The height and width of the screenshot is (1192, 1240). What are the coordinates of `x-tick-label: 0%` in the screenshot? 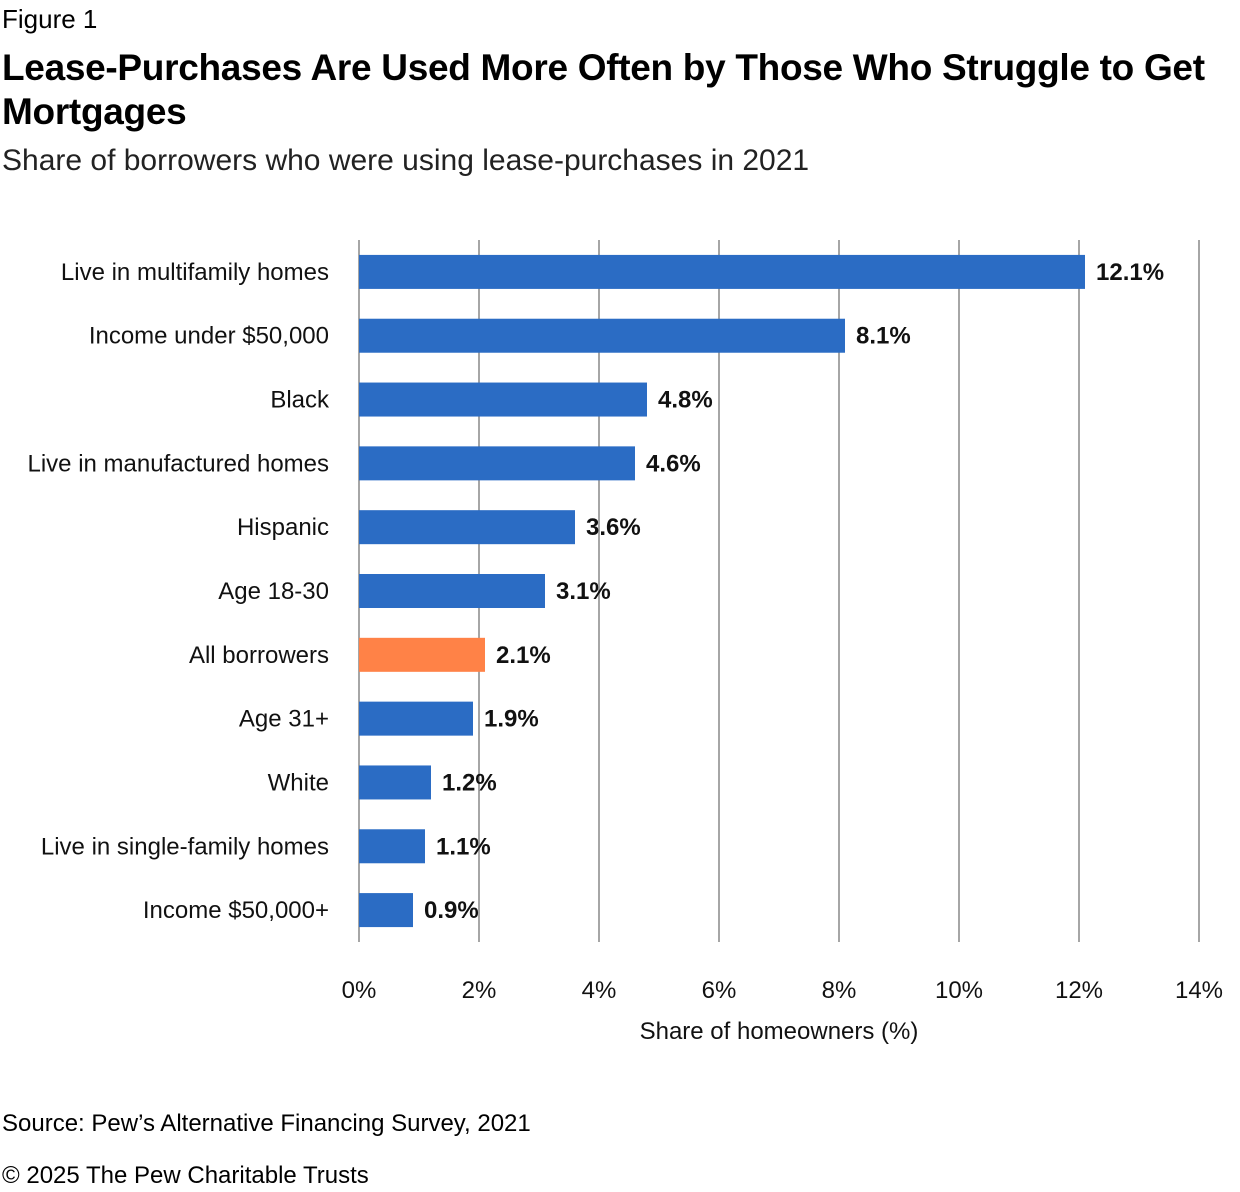 It's located at (359, 990).